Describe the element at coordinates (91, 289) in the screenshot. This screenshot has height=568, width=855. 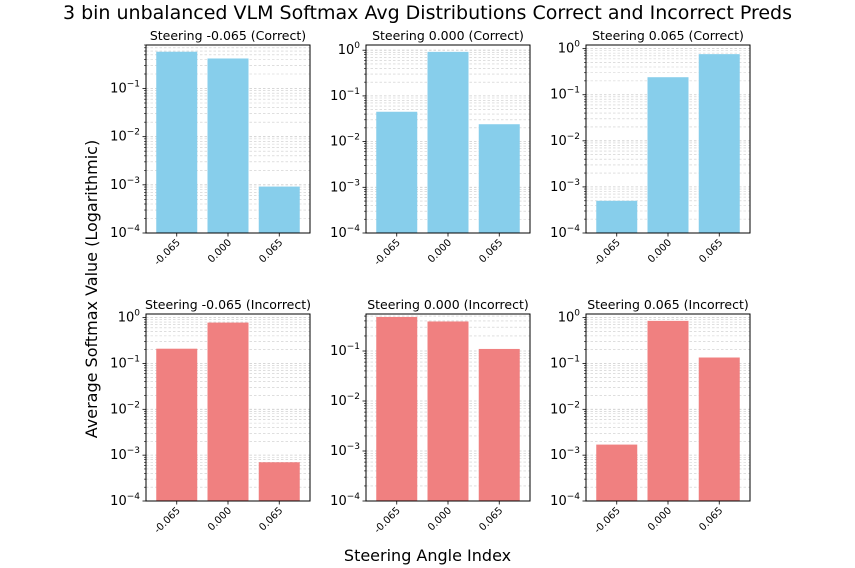
I see `figure-y-axis-label: Average Softmax Value (Logarithmic)` at that location.